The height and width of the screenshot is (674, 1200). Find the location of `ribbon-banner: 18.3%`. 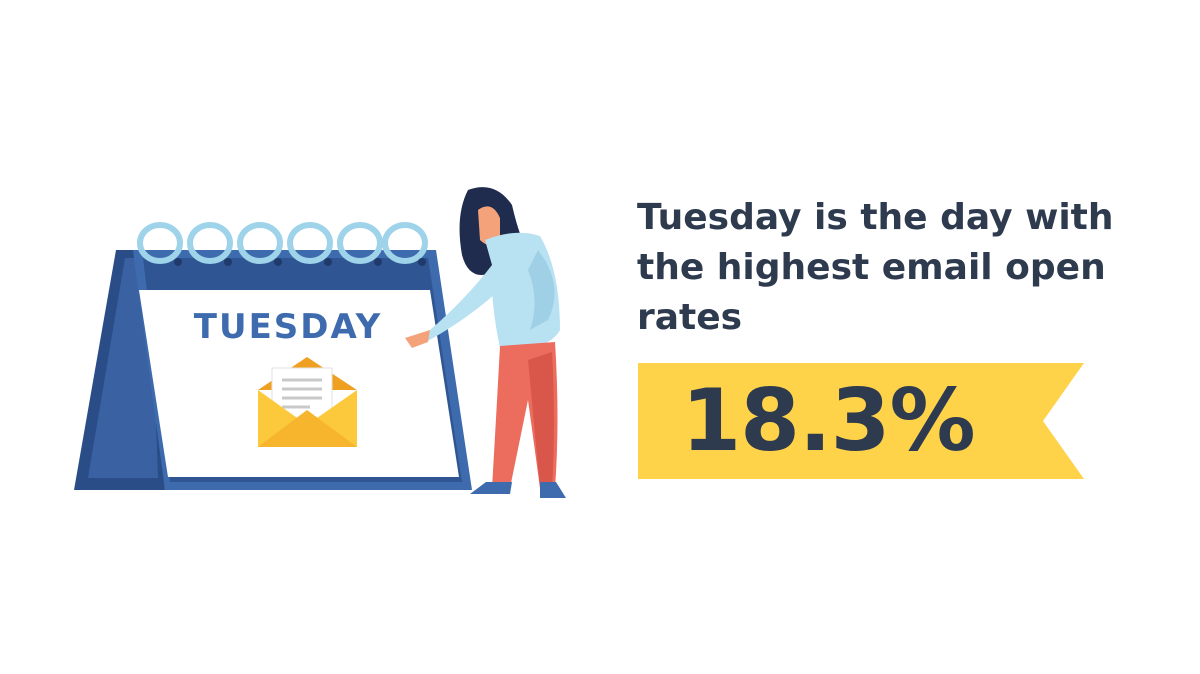

ribbon-banner: 18.3% is located at coordinates (861, 421).